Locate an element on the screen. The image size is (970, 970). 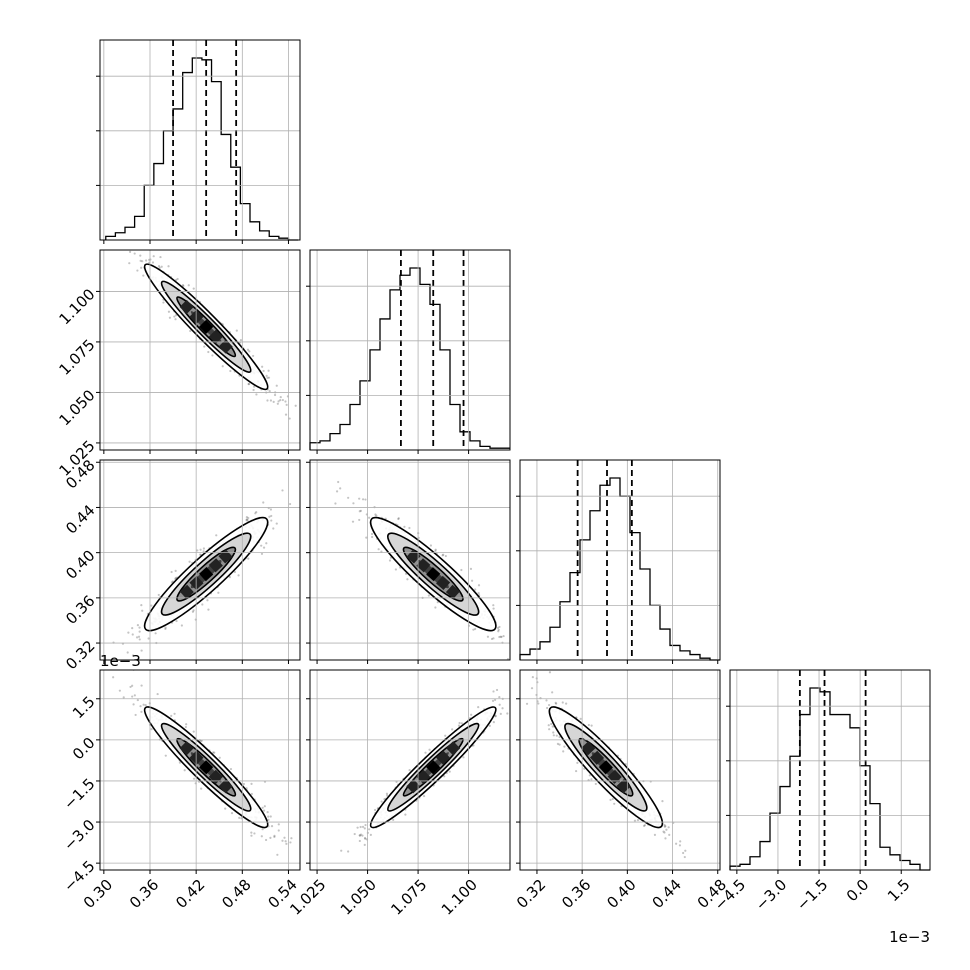
histogram-step-line is located at coordinates (409, 358).